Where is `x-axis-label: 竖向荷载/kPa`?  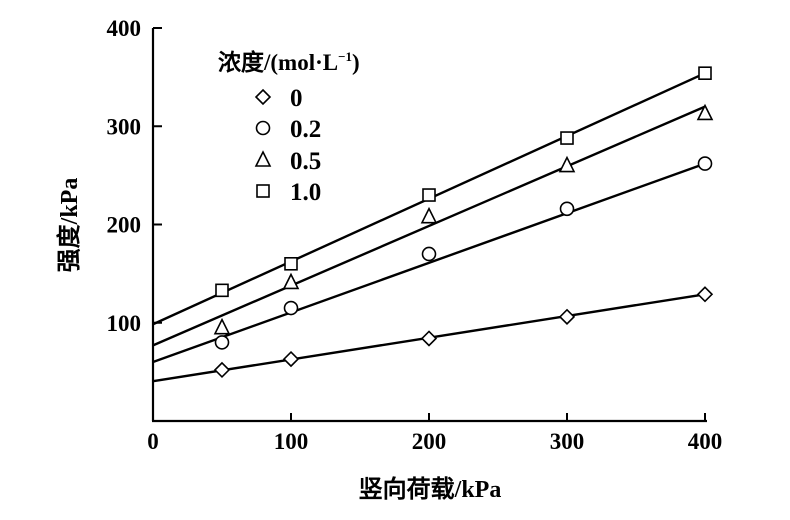
x-axis-label: 竖向荷载/kPa is located at coordinates (430, 489).